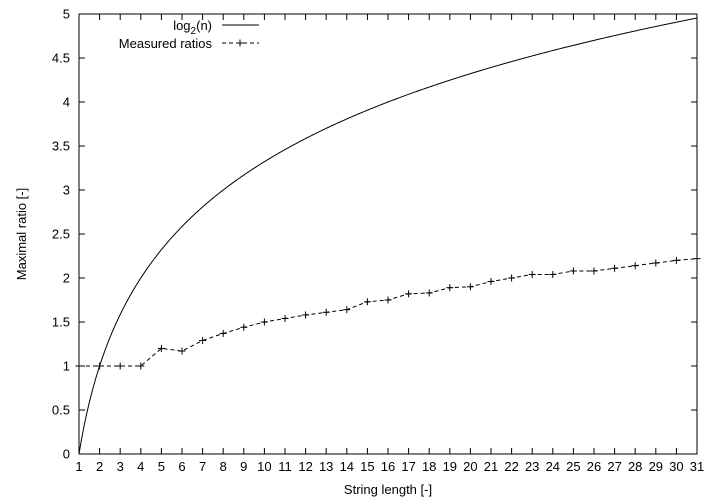 This screenshot has height=500, width=706. Describe the element at coordinates (66, 278) in the screenshot. I see `y-tick-label: 2` at that location.